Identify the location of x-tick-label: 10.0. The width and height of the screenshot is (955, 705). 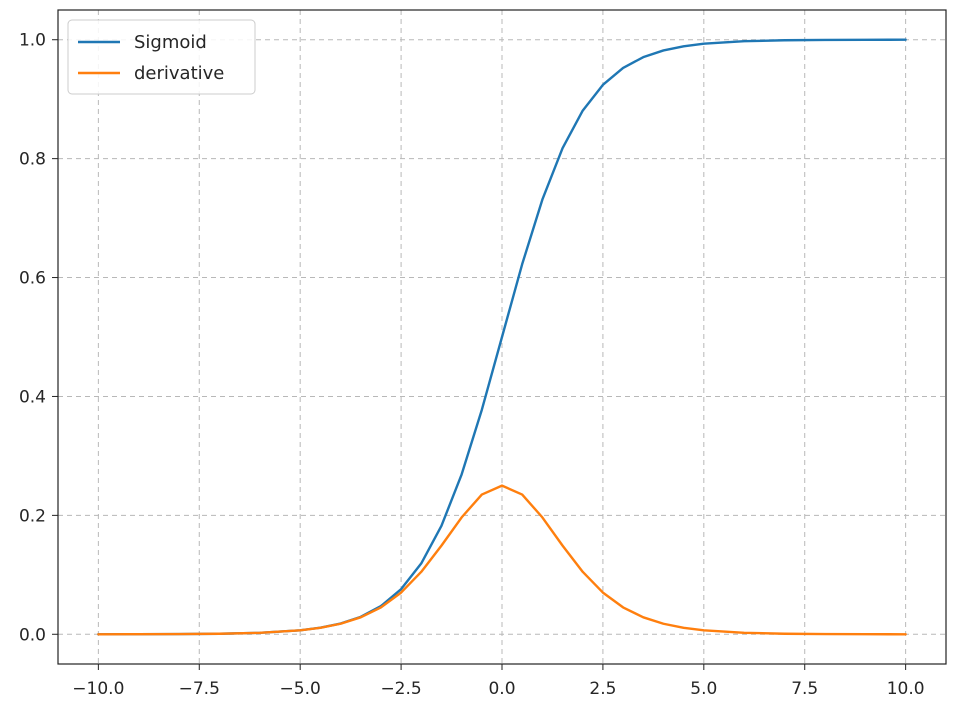
(906, 689).